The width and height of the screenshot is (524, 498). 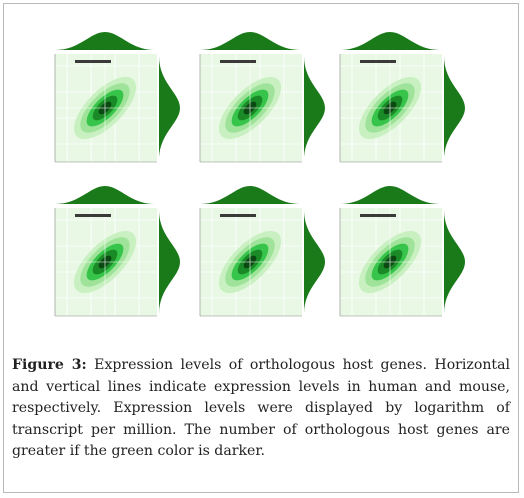 What do you see at coordinates (49, 365) in the screenshot?
I see `figure-label: Figure 3:` at bounding box center [49, 365].